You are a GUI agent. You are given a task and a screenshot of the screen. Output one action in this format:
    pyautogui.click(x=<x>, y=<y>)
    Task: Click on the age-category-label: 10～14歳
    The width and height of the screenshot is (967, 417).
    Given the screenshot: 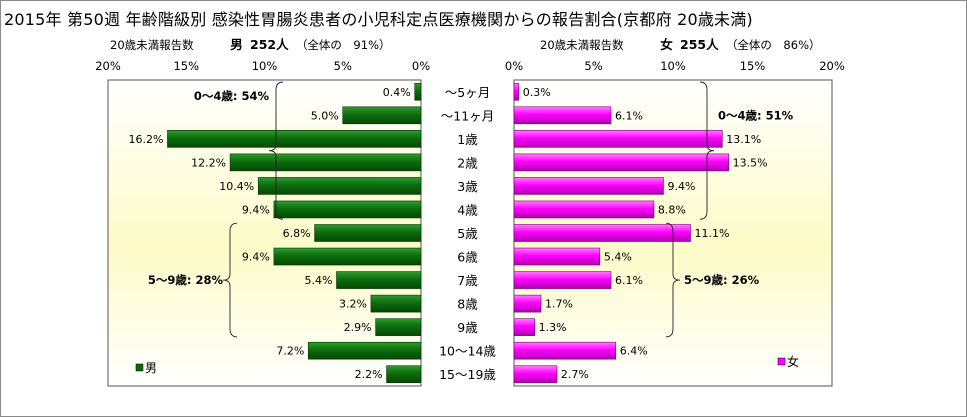 What is the action you would take?
    pyautogui.click(x=467, y=351)
    